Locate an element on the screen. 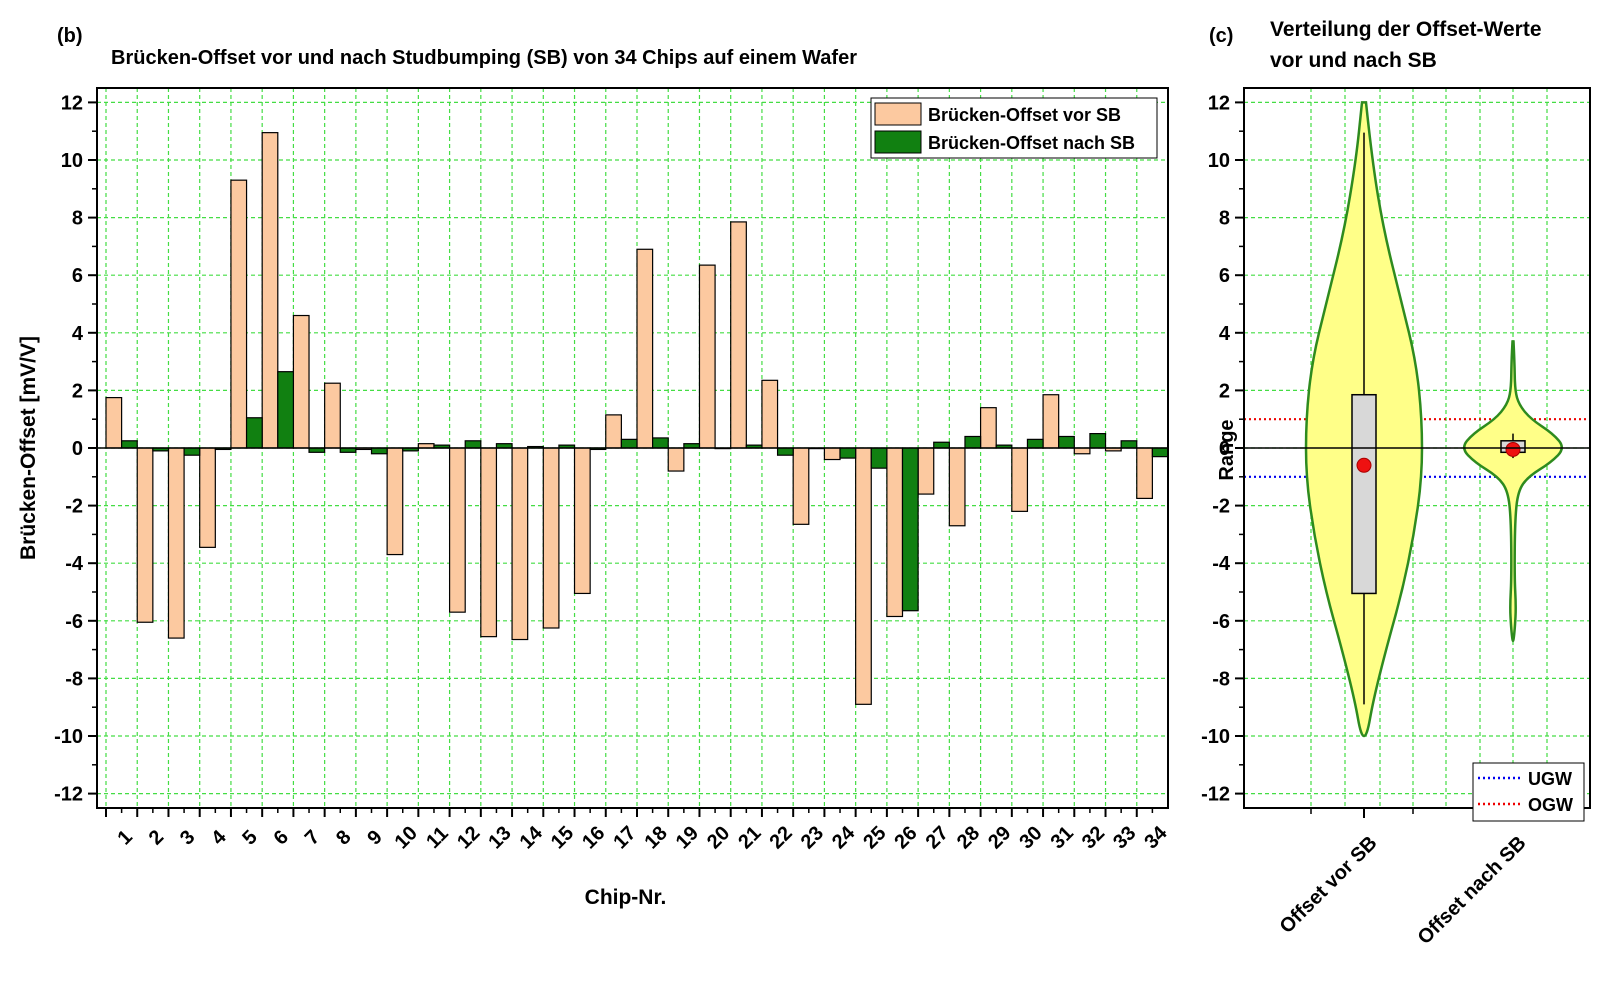  x-tick-label: 17 is located at coordinates (624, 837).